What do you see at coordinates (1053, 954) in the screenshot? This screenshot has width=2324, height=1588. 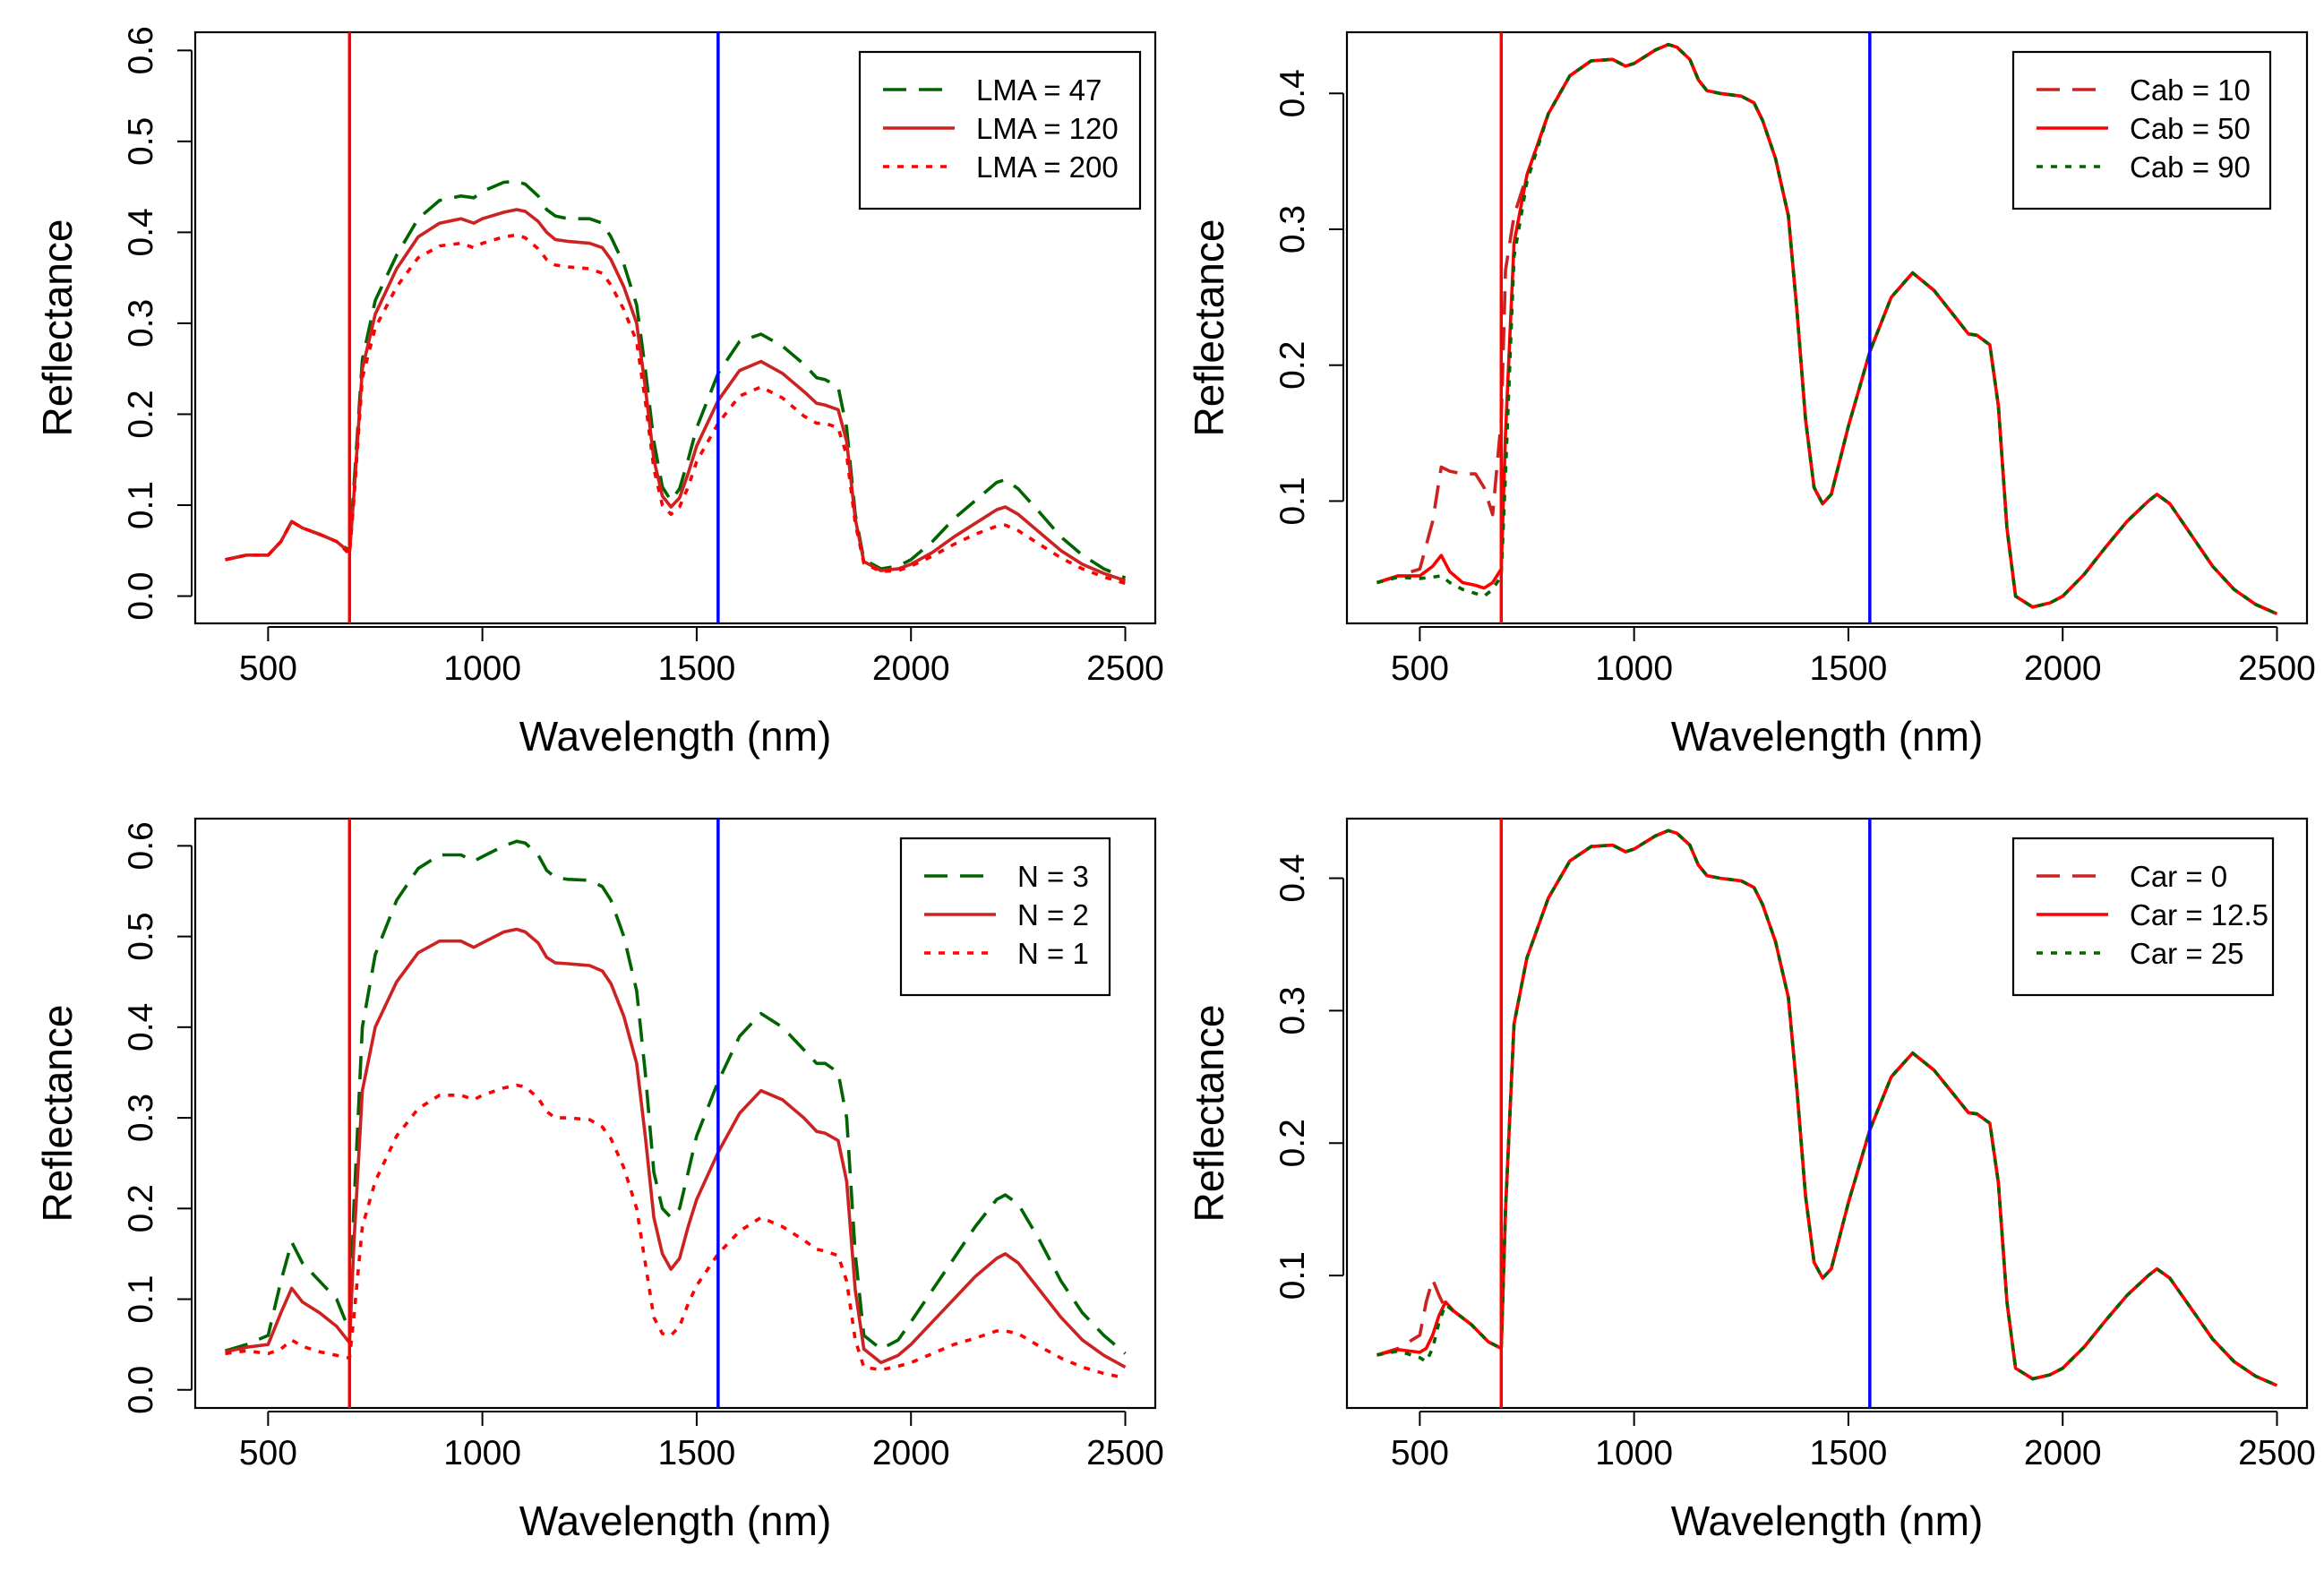 I see `legend-label: N = 1` at bounding box center [1053, 954].